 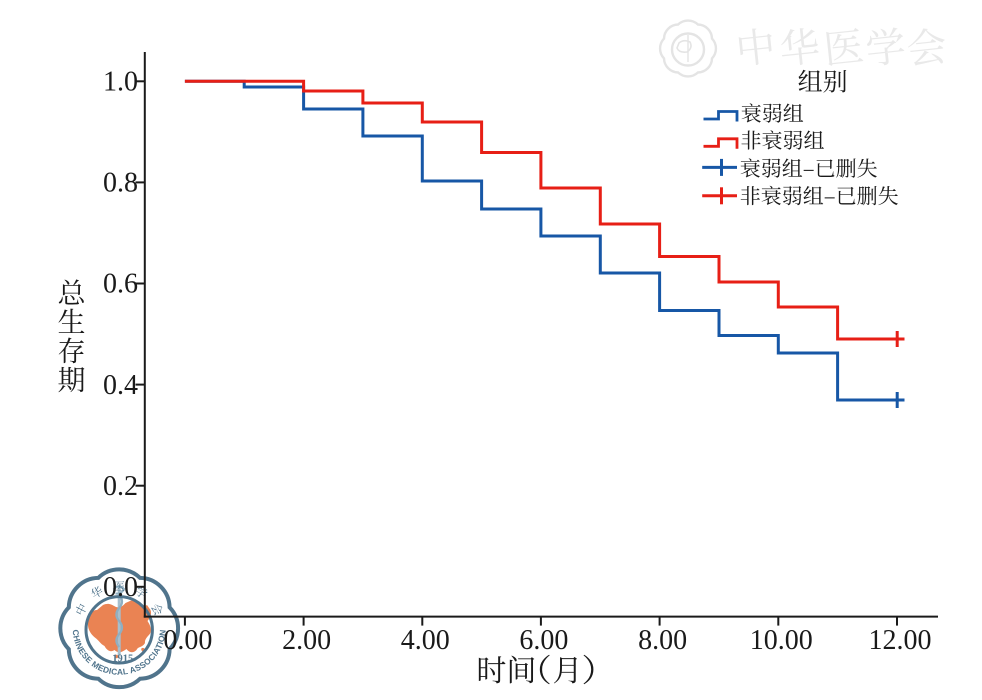 What do you see at coordinates (800, 45) in the screenshot?
I see `svg-text: 华` at bounding box center [800, 45].